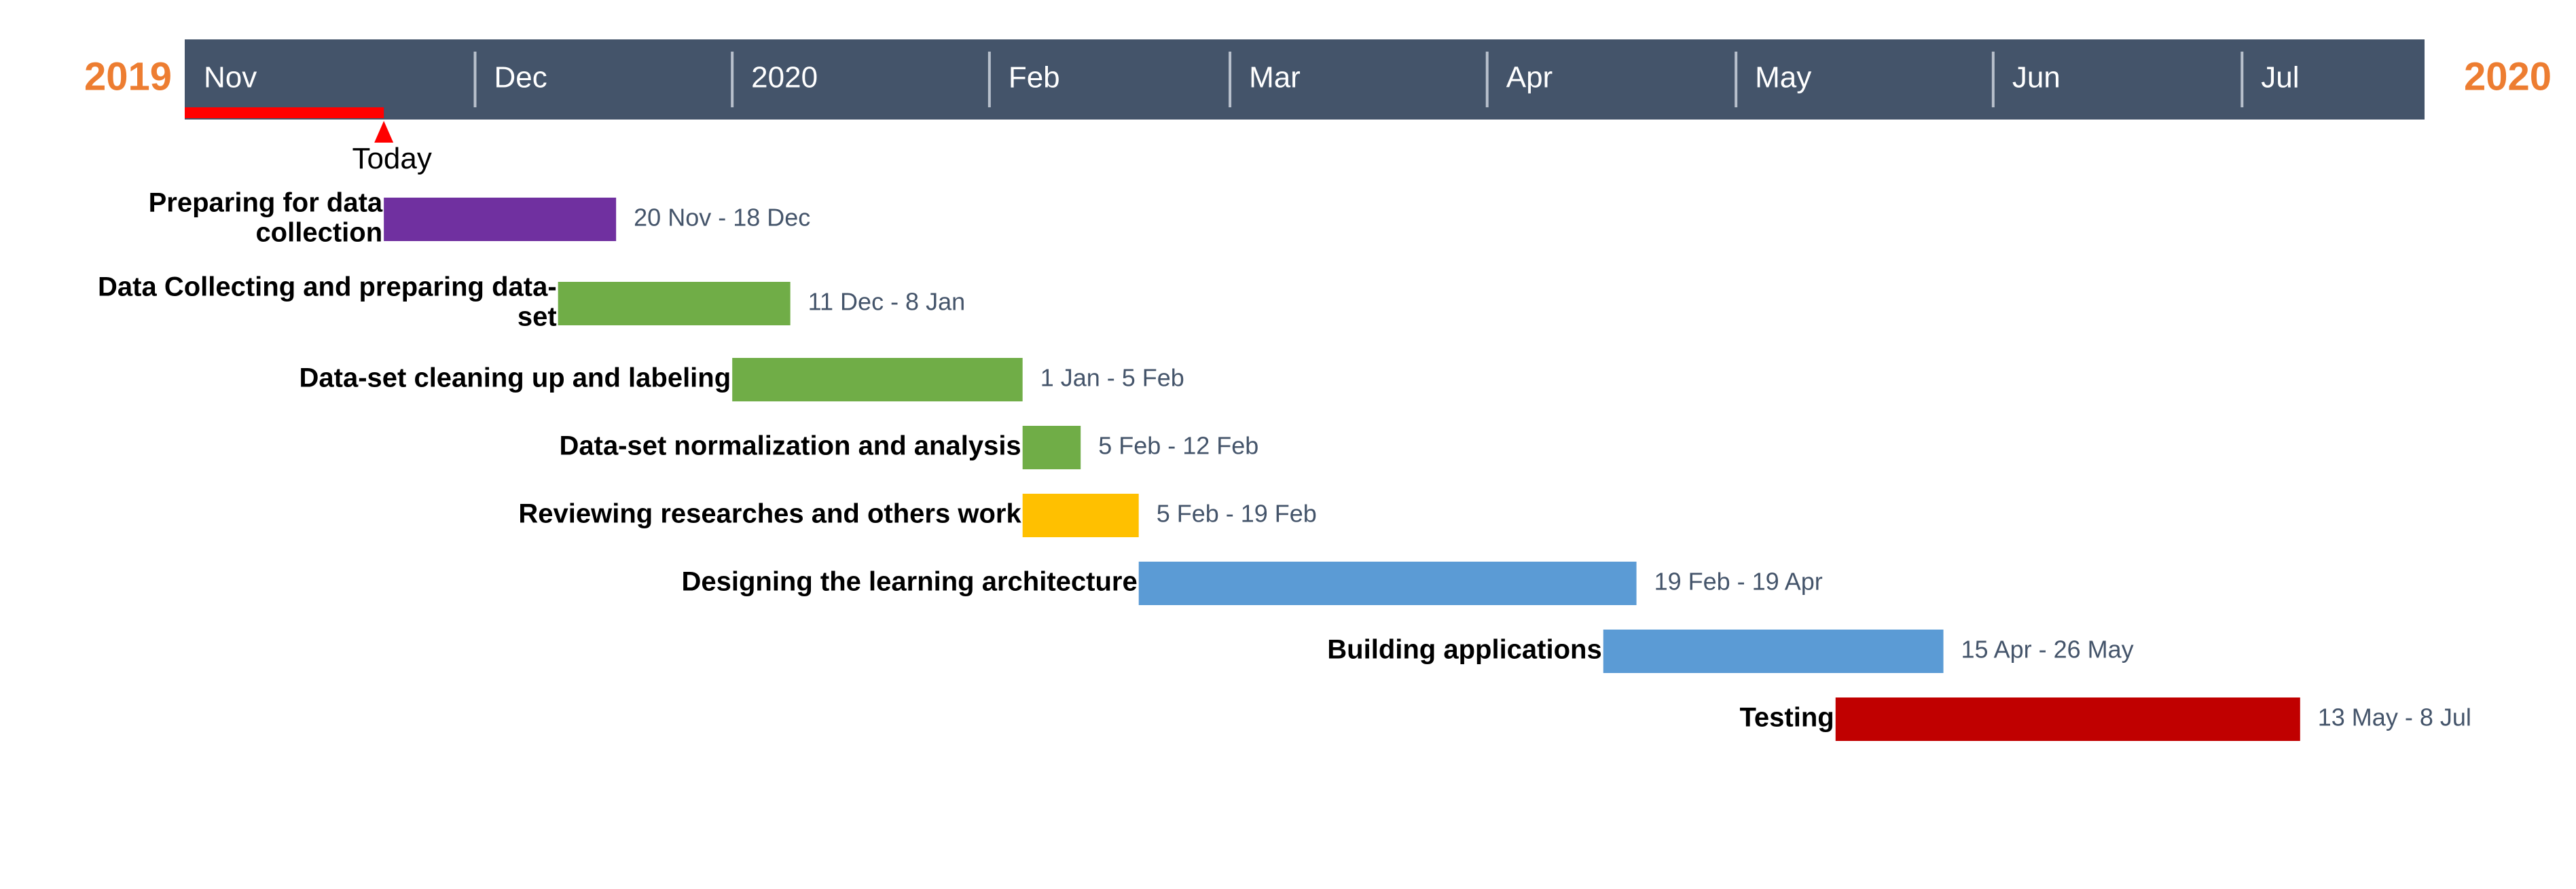 Image resolution: width=2576 pixels, height=889 pixels. What do you see at coordinates (1786, 718) in the screenshot?
I see `task-label: Testing` at bounding box center [1786, 718].